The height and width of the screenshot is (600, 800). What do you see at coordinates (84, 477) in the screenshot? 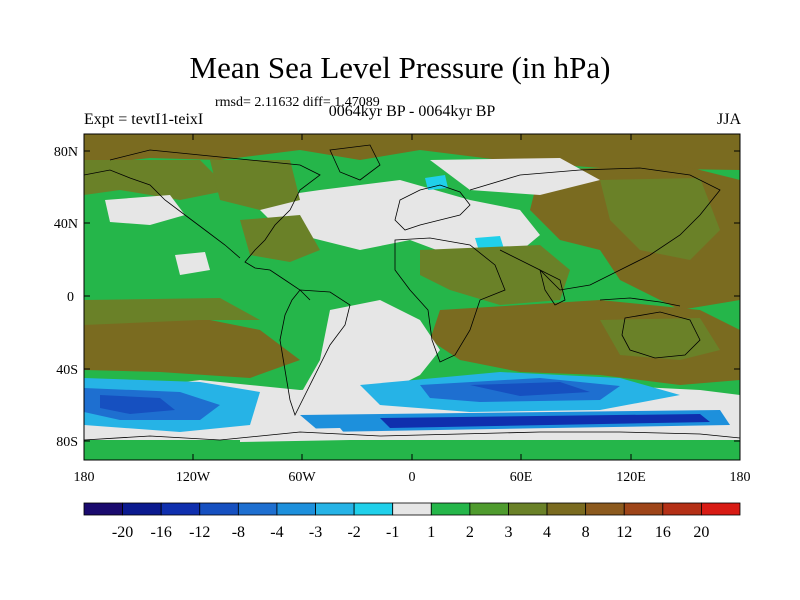
I see `lon-label-180-left: 180` at bounding box center [84, 477].